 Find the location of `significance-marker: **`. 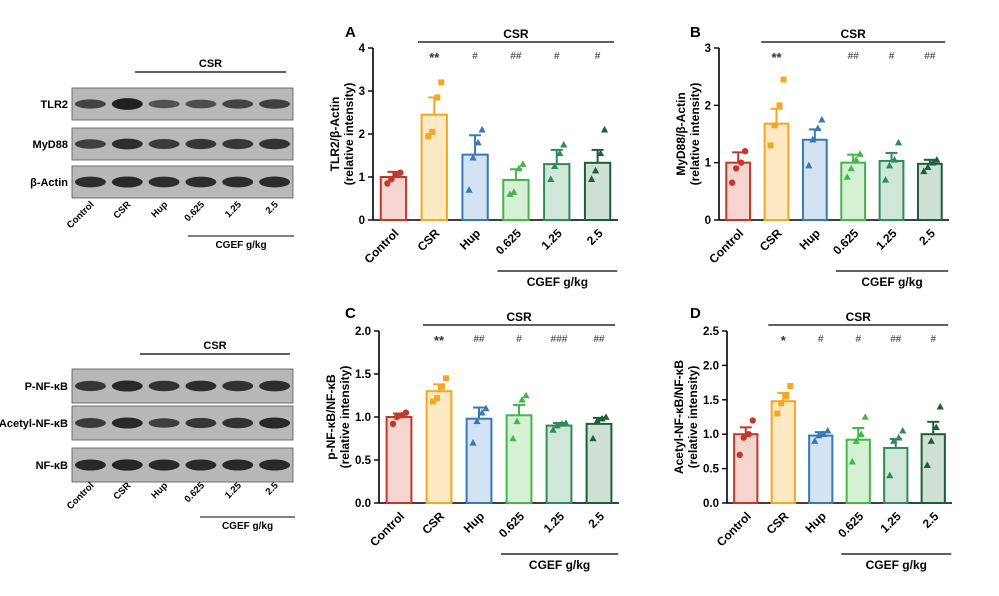

significance-marker: ** is located at coordinates (776, 57).